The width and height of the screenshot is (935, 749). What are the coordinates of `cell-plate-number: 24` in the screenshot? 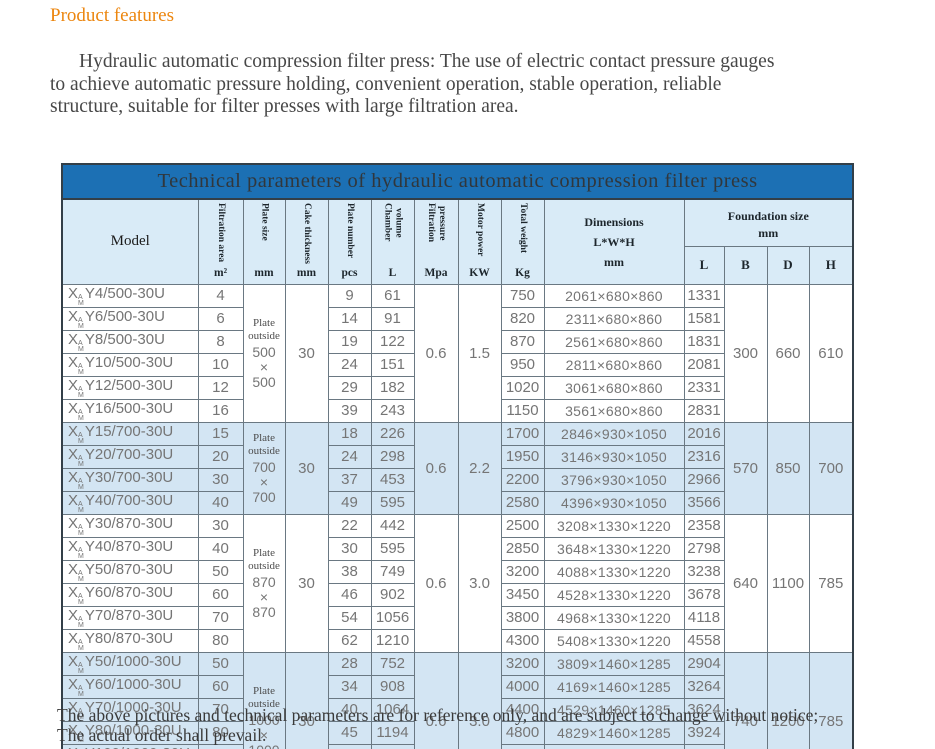 It's located at (349, 456).